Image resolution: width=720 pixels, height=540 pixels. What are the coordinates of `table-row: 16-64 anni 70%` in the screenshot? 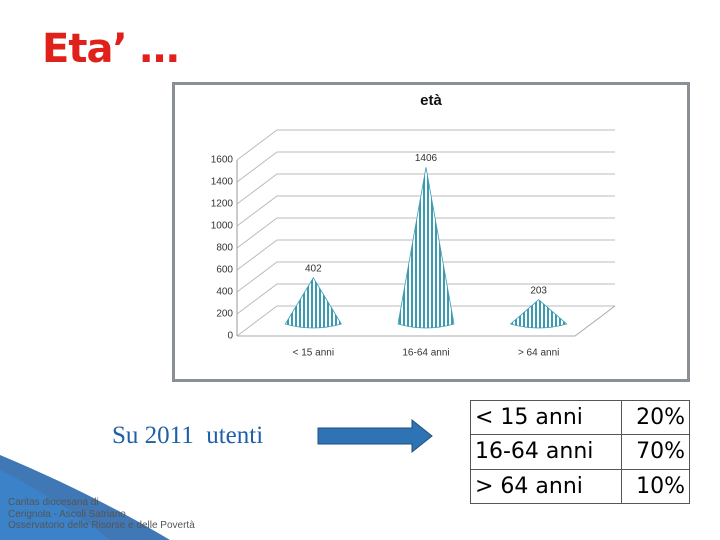 It's located at (580, 452).